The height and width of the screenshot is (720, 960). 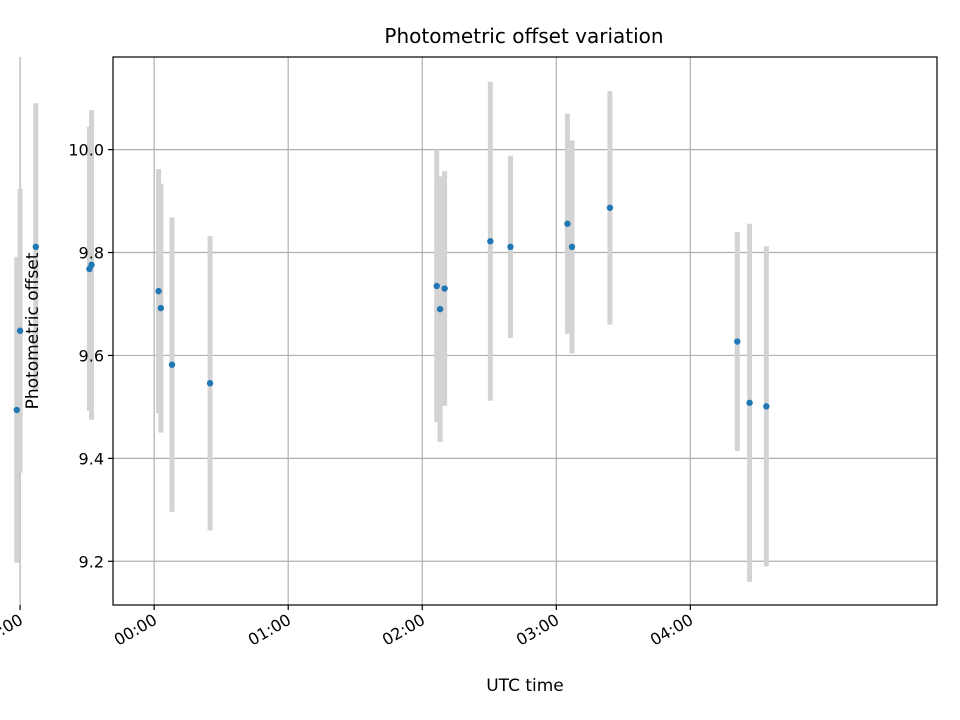 What do you see at coordinates (91, 458) in the screenshot?
I see `y-tick-label: 9.4` at bounding box center [91, 458].